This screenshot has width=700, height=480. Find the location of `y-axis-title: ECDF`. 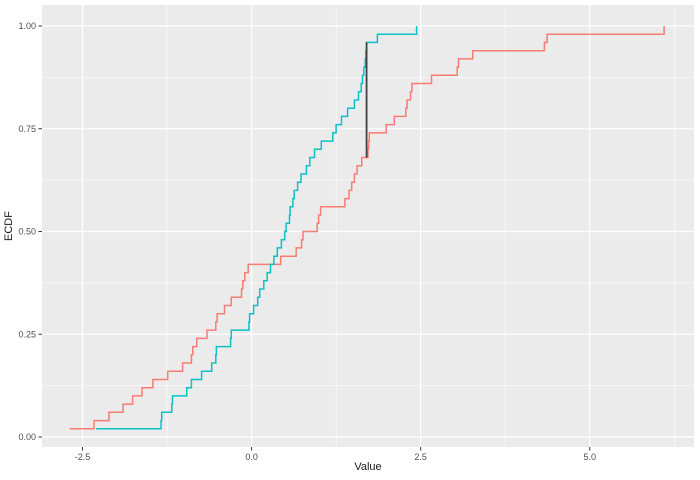

y-axis-title: ECDF is located at coordinates (9, 226).